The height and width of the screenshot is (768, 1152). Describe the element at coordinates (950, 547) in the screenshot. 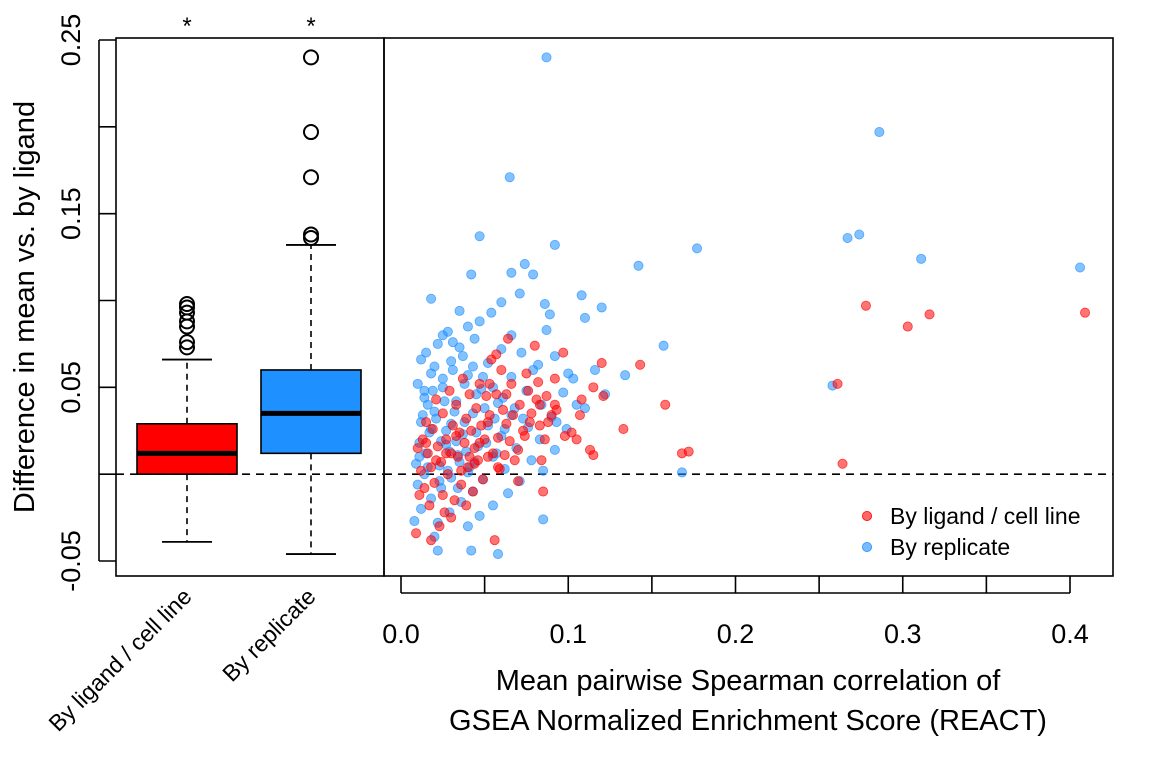

I see `legend-label: By replicate` at that location.